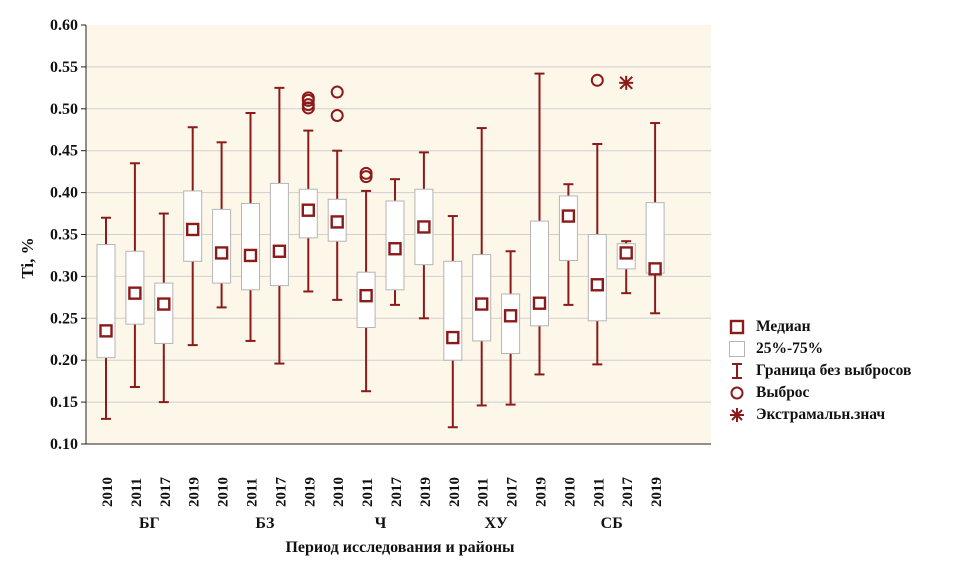  What do you see at coordinates (790, 348) in the screenshot?
I see `legend-label-box: 25%-75%` at bounding box center [790, 348].